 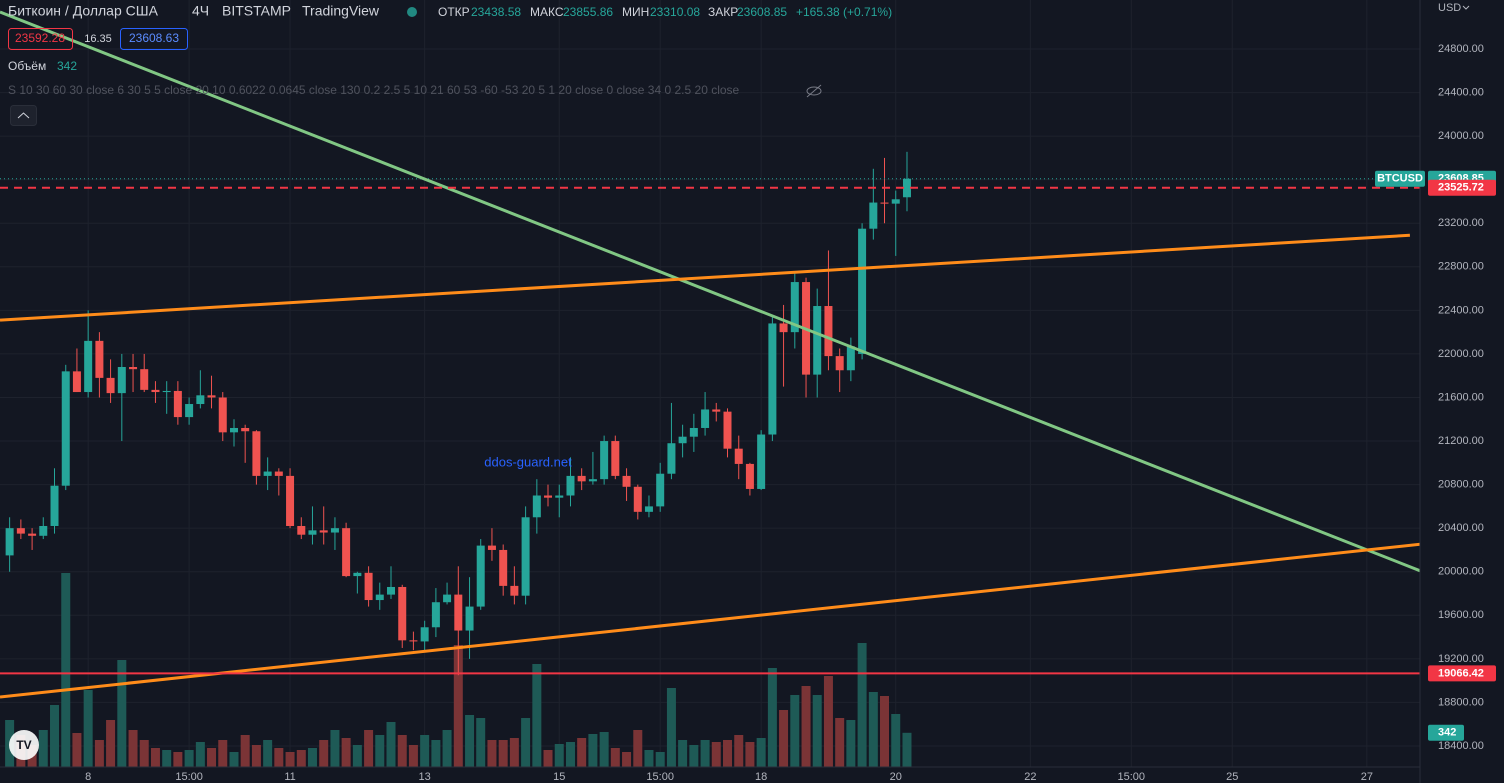 I want to click on y-tick-label: 19200.00, so click(x=1461, y=659).